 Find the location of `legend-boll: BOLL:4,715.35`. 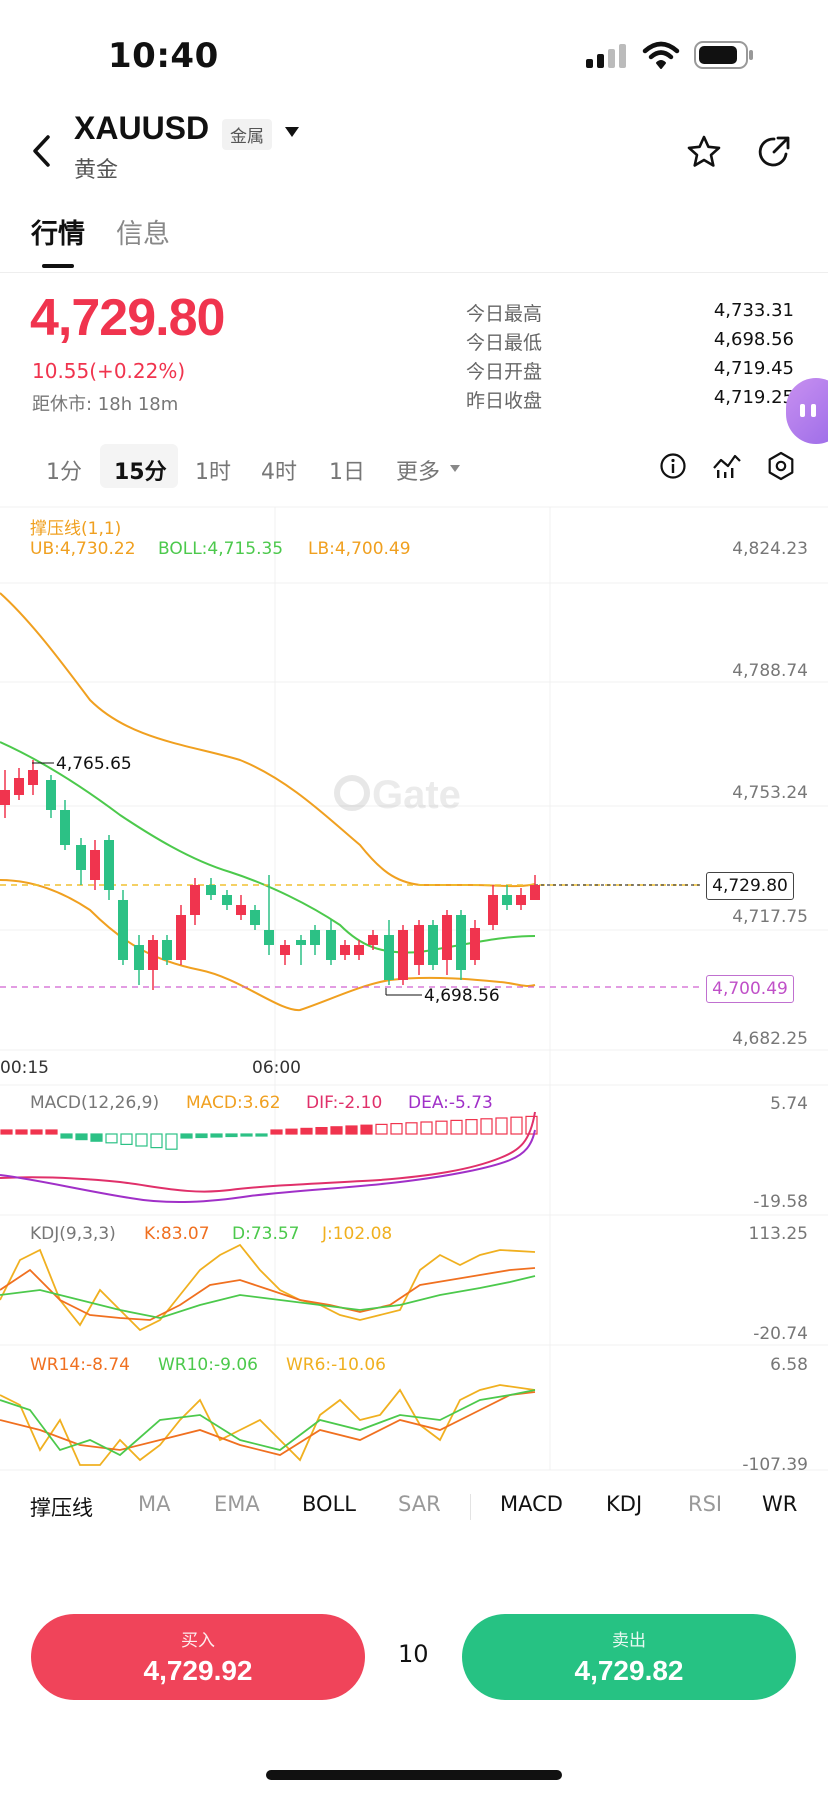

legend-boll: BOLL:4,715.35 is located at coordinates (221, 549).